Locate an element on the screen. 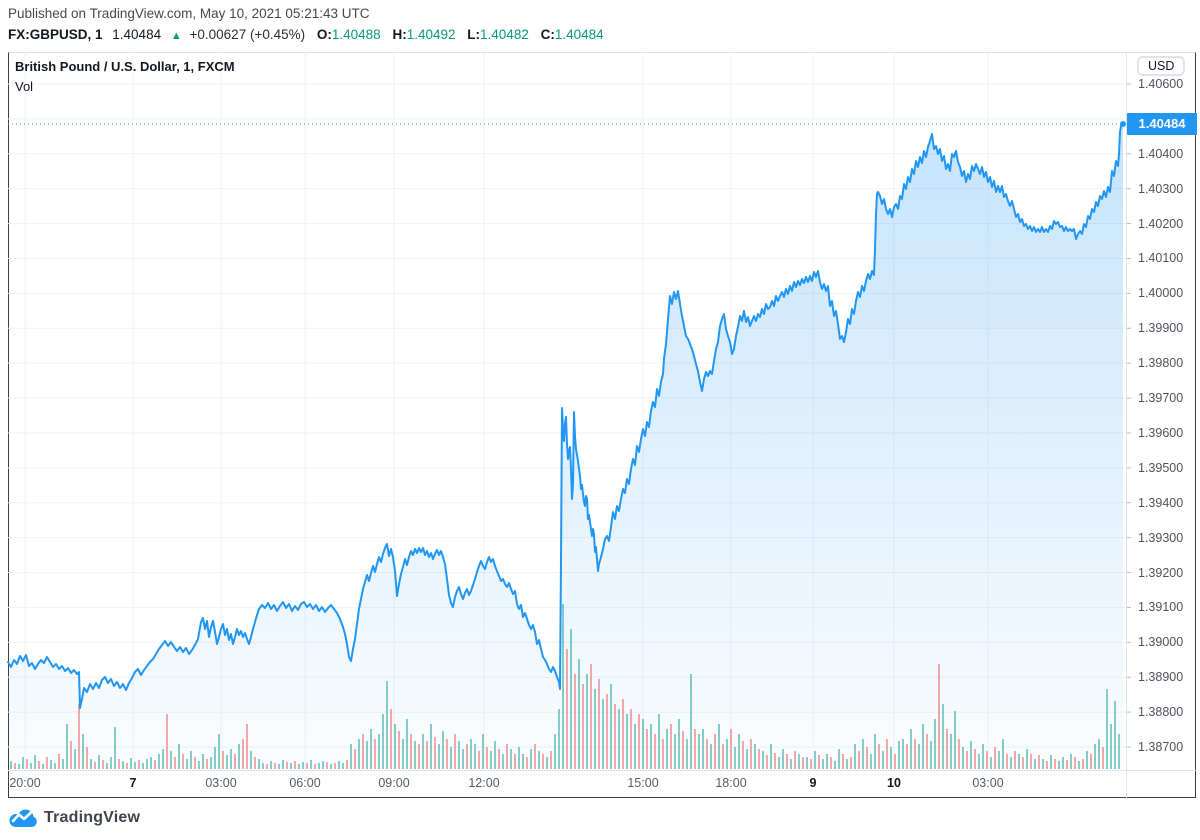 The height and width of the screenshot is (840, 1200). up-triangle-icon: ▲ is located at coordinates (176, 36).